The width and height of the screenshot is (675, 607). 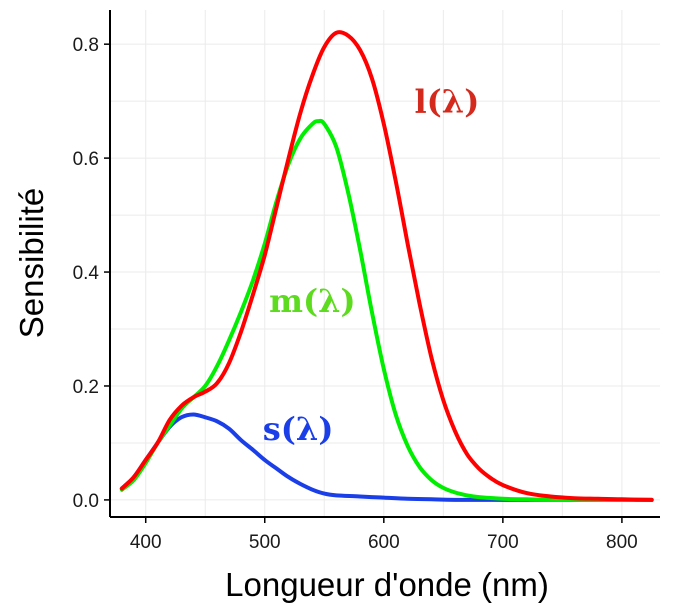 I want to click on x-tick-label: 700, so click(x=503, y=542).